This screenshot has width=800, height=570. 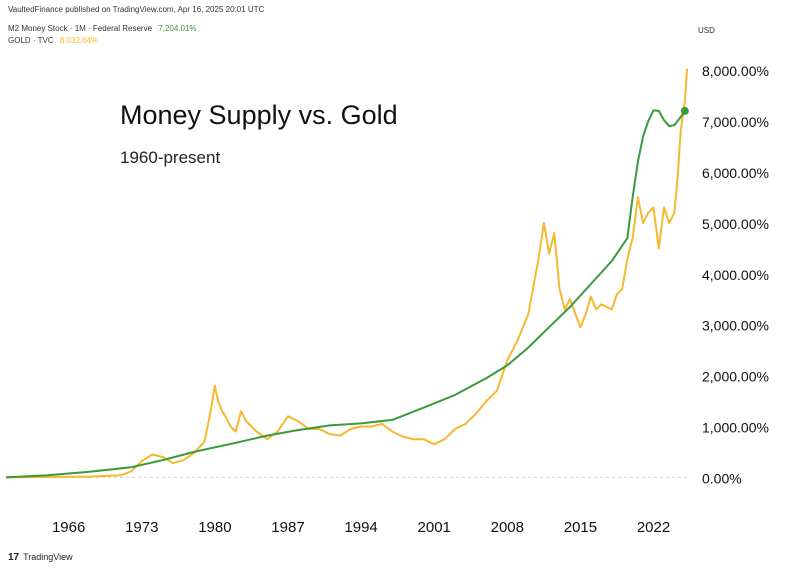 I want to click on legend-gold: GOLD · TVC 8,032.64%, so click(x=53, y=40).